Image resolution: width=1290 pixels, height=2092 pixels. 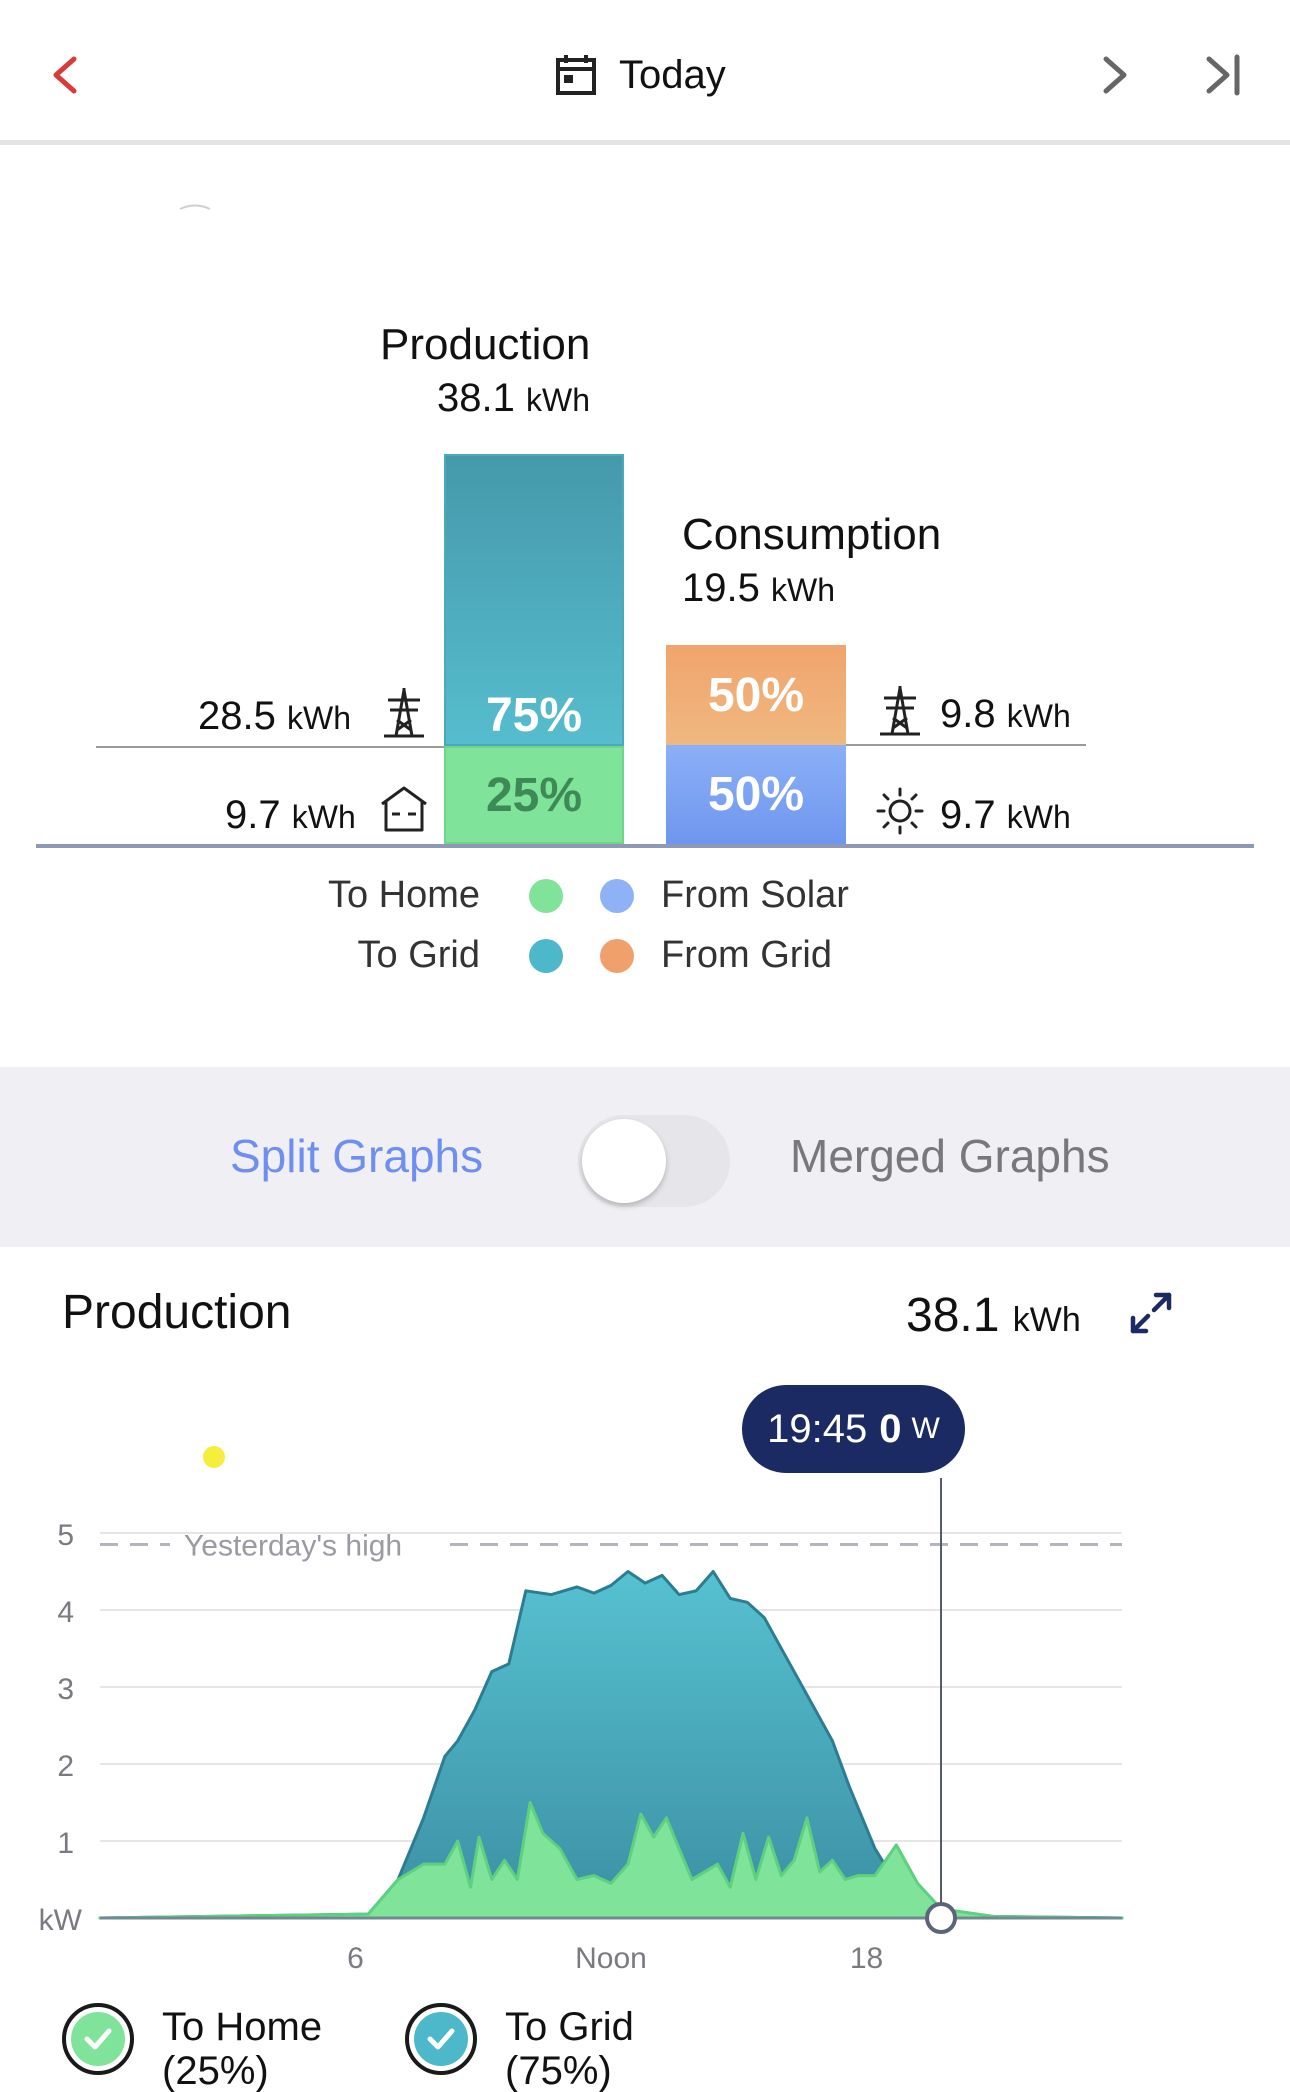 I want to click on production-graph-total: 38.1 kWh, so click(x=993, y=1315).